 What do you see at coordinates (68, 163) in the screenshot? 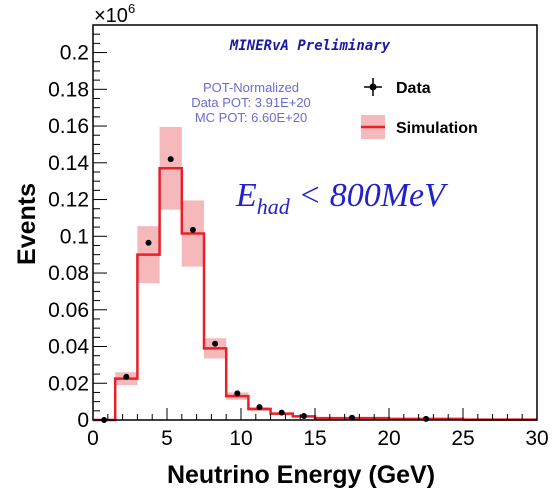
I see `y-tick-label: 0.14` at bounding box center [68, 163].